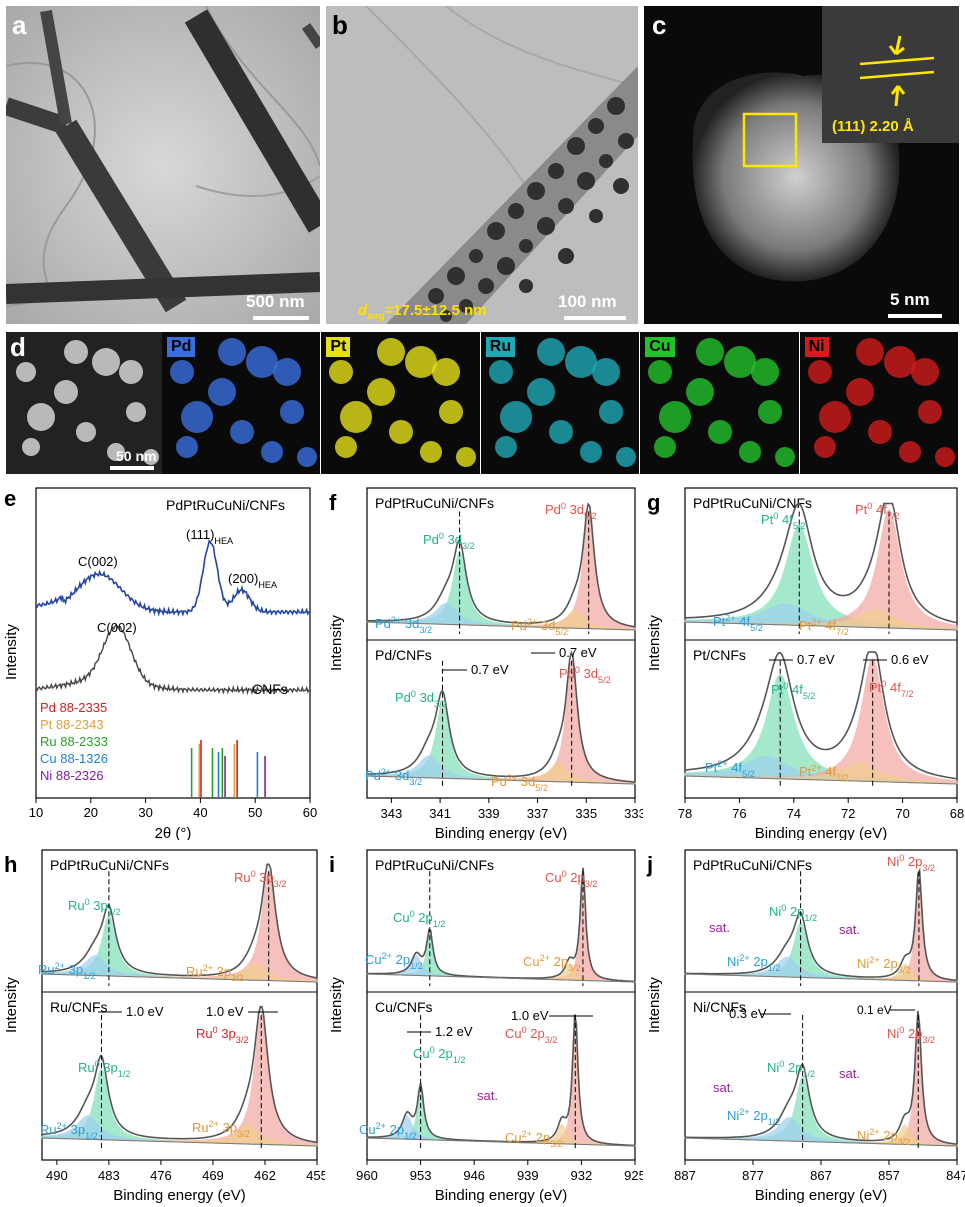 Image resolution: width=965 pixels, height=1207 pixels. I want to click on lbl-pd2-52-bottom: Pd2+ 3d5/2, so click(519, 783).